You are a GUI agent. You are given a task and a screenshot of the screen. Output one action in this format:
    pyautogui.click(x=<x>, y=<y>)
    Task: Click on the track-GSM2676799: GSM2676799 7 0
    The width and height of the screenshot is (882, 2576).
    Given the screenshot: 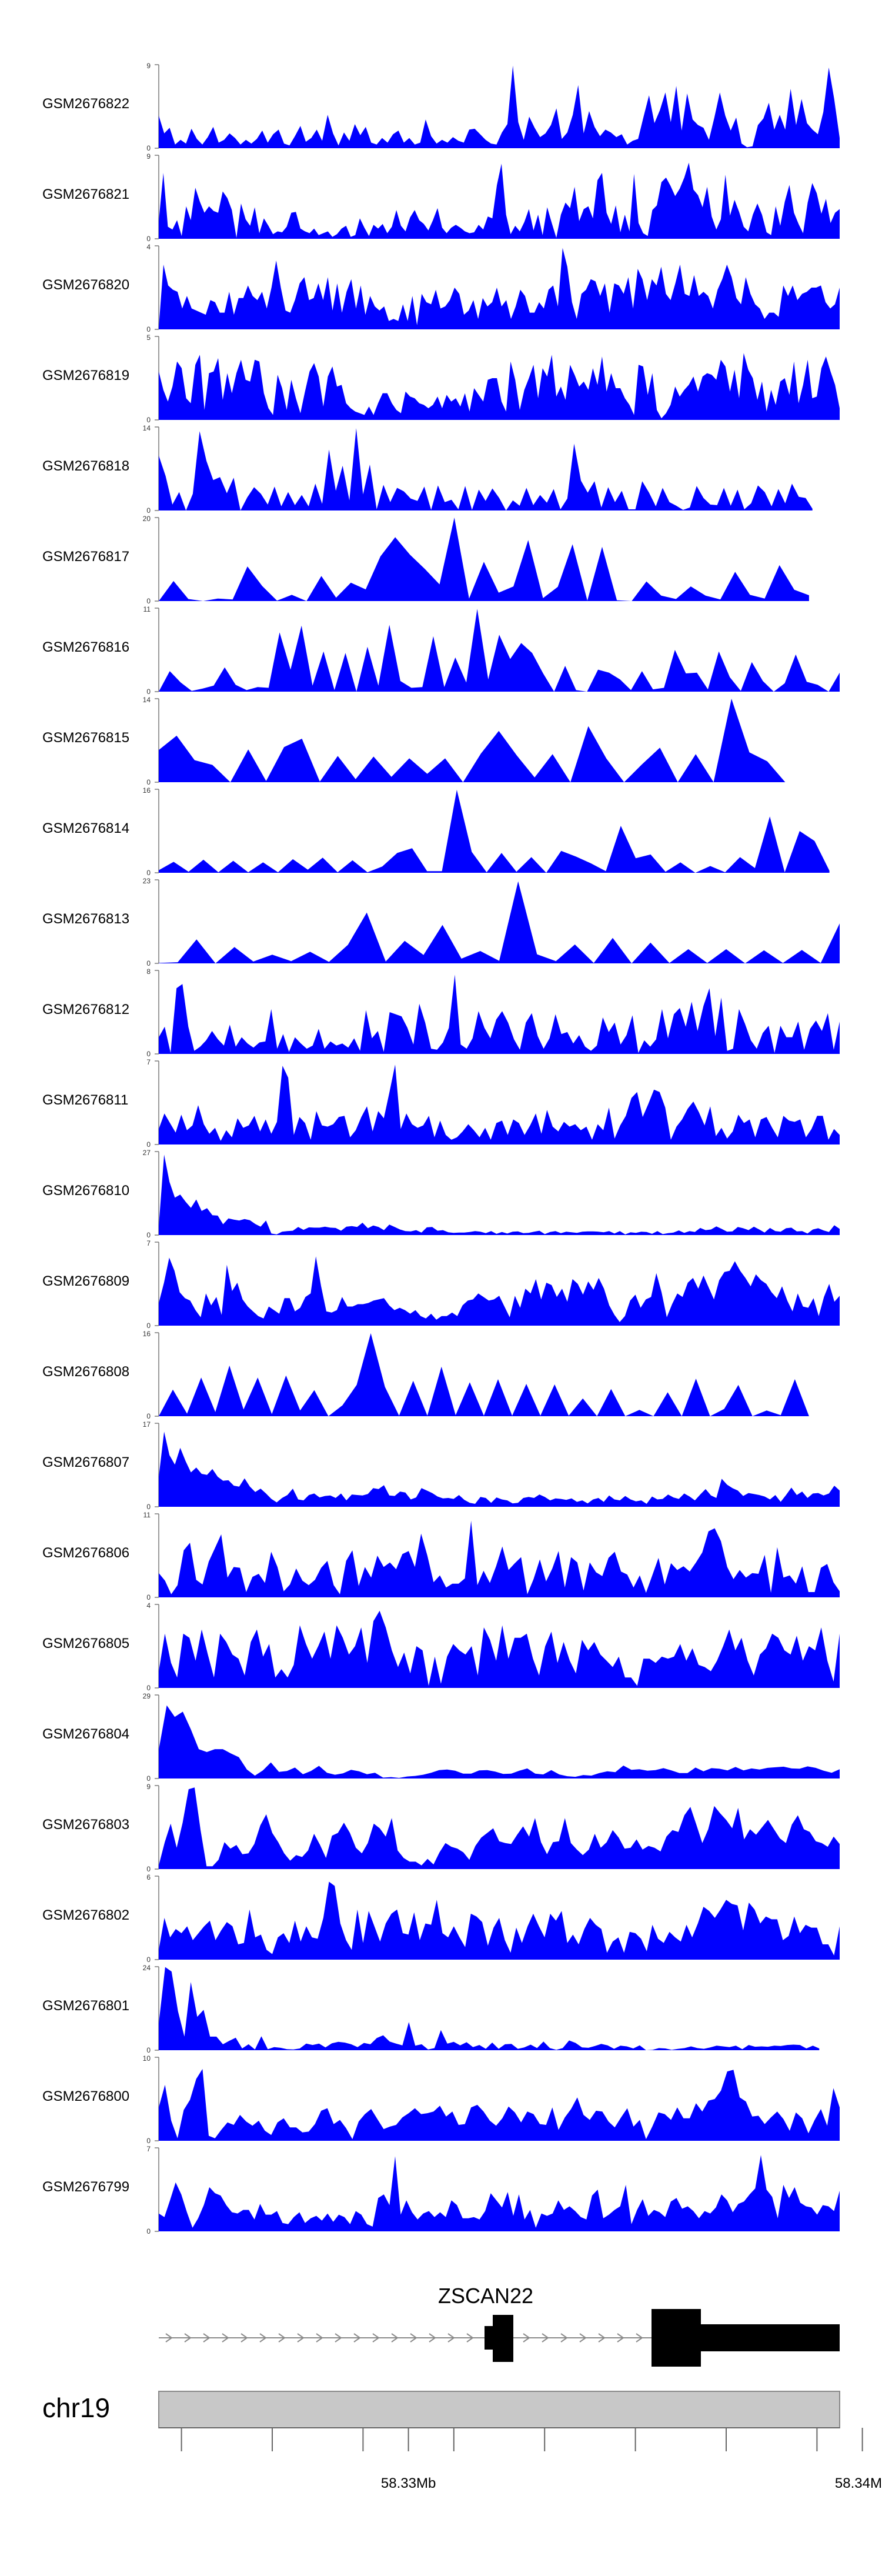 What is the action you would take?
    pyautogui.click(x=441, y=2190)
    